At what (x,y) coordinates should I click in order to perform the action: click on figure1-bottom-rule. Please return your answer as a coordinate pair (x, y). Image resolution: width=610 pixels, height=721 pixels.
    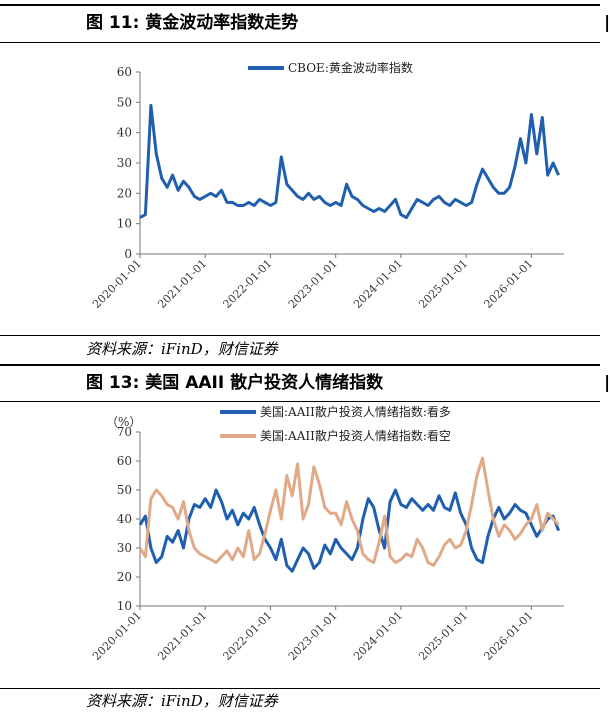
    Looking at the image, I should click on (300, 335).